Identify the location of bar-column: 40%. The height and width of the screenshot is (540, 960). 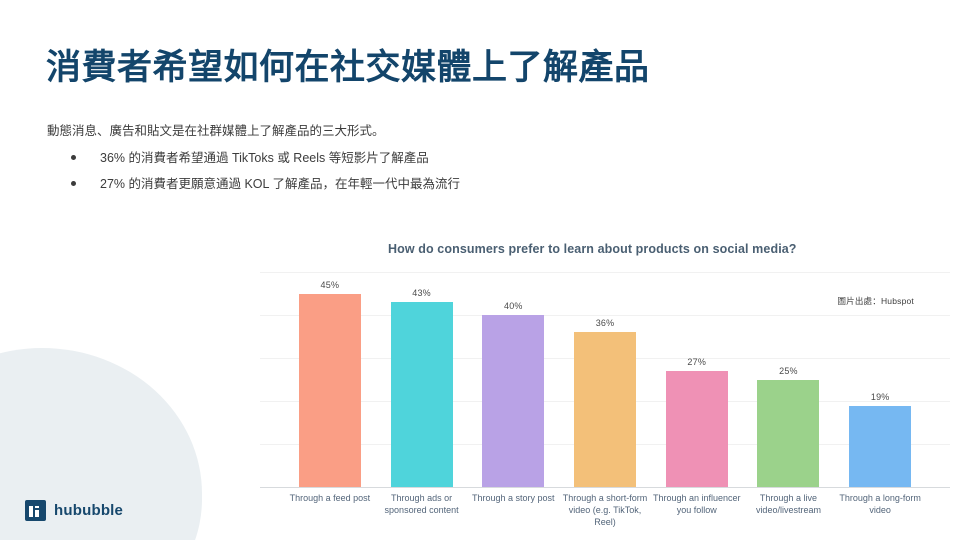
(513, 380).